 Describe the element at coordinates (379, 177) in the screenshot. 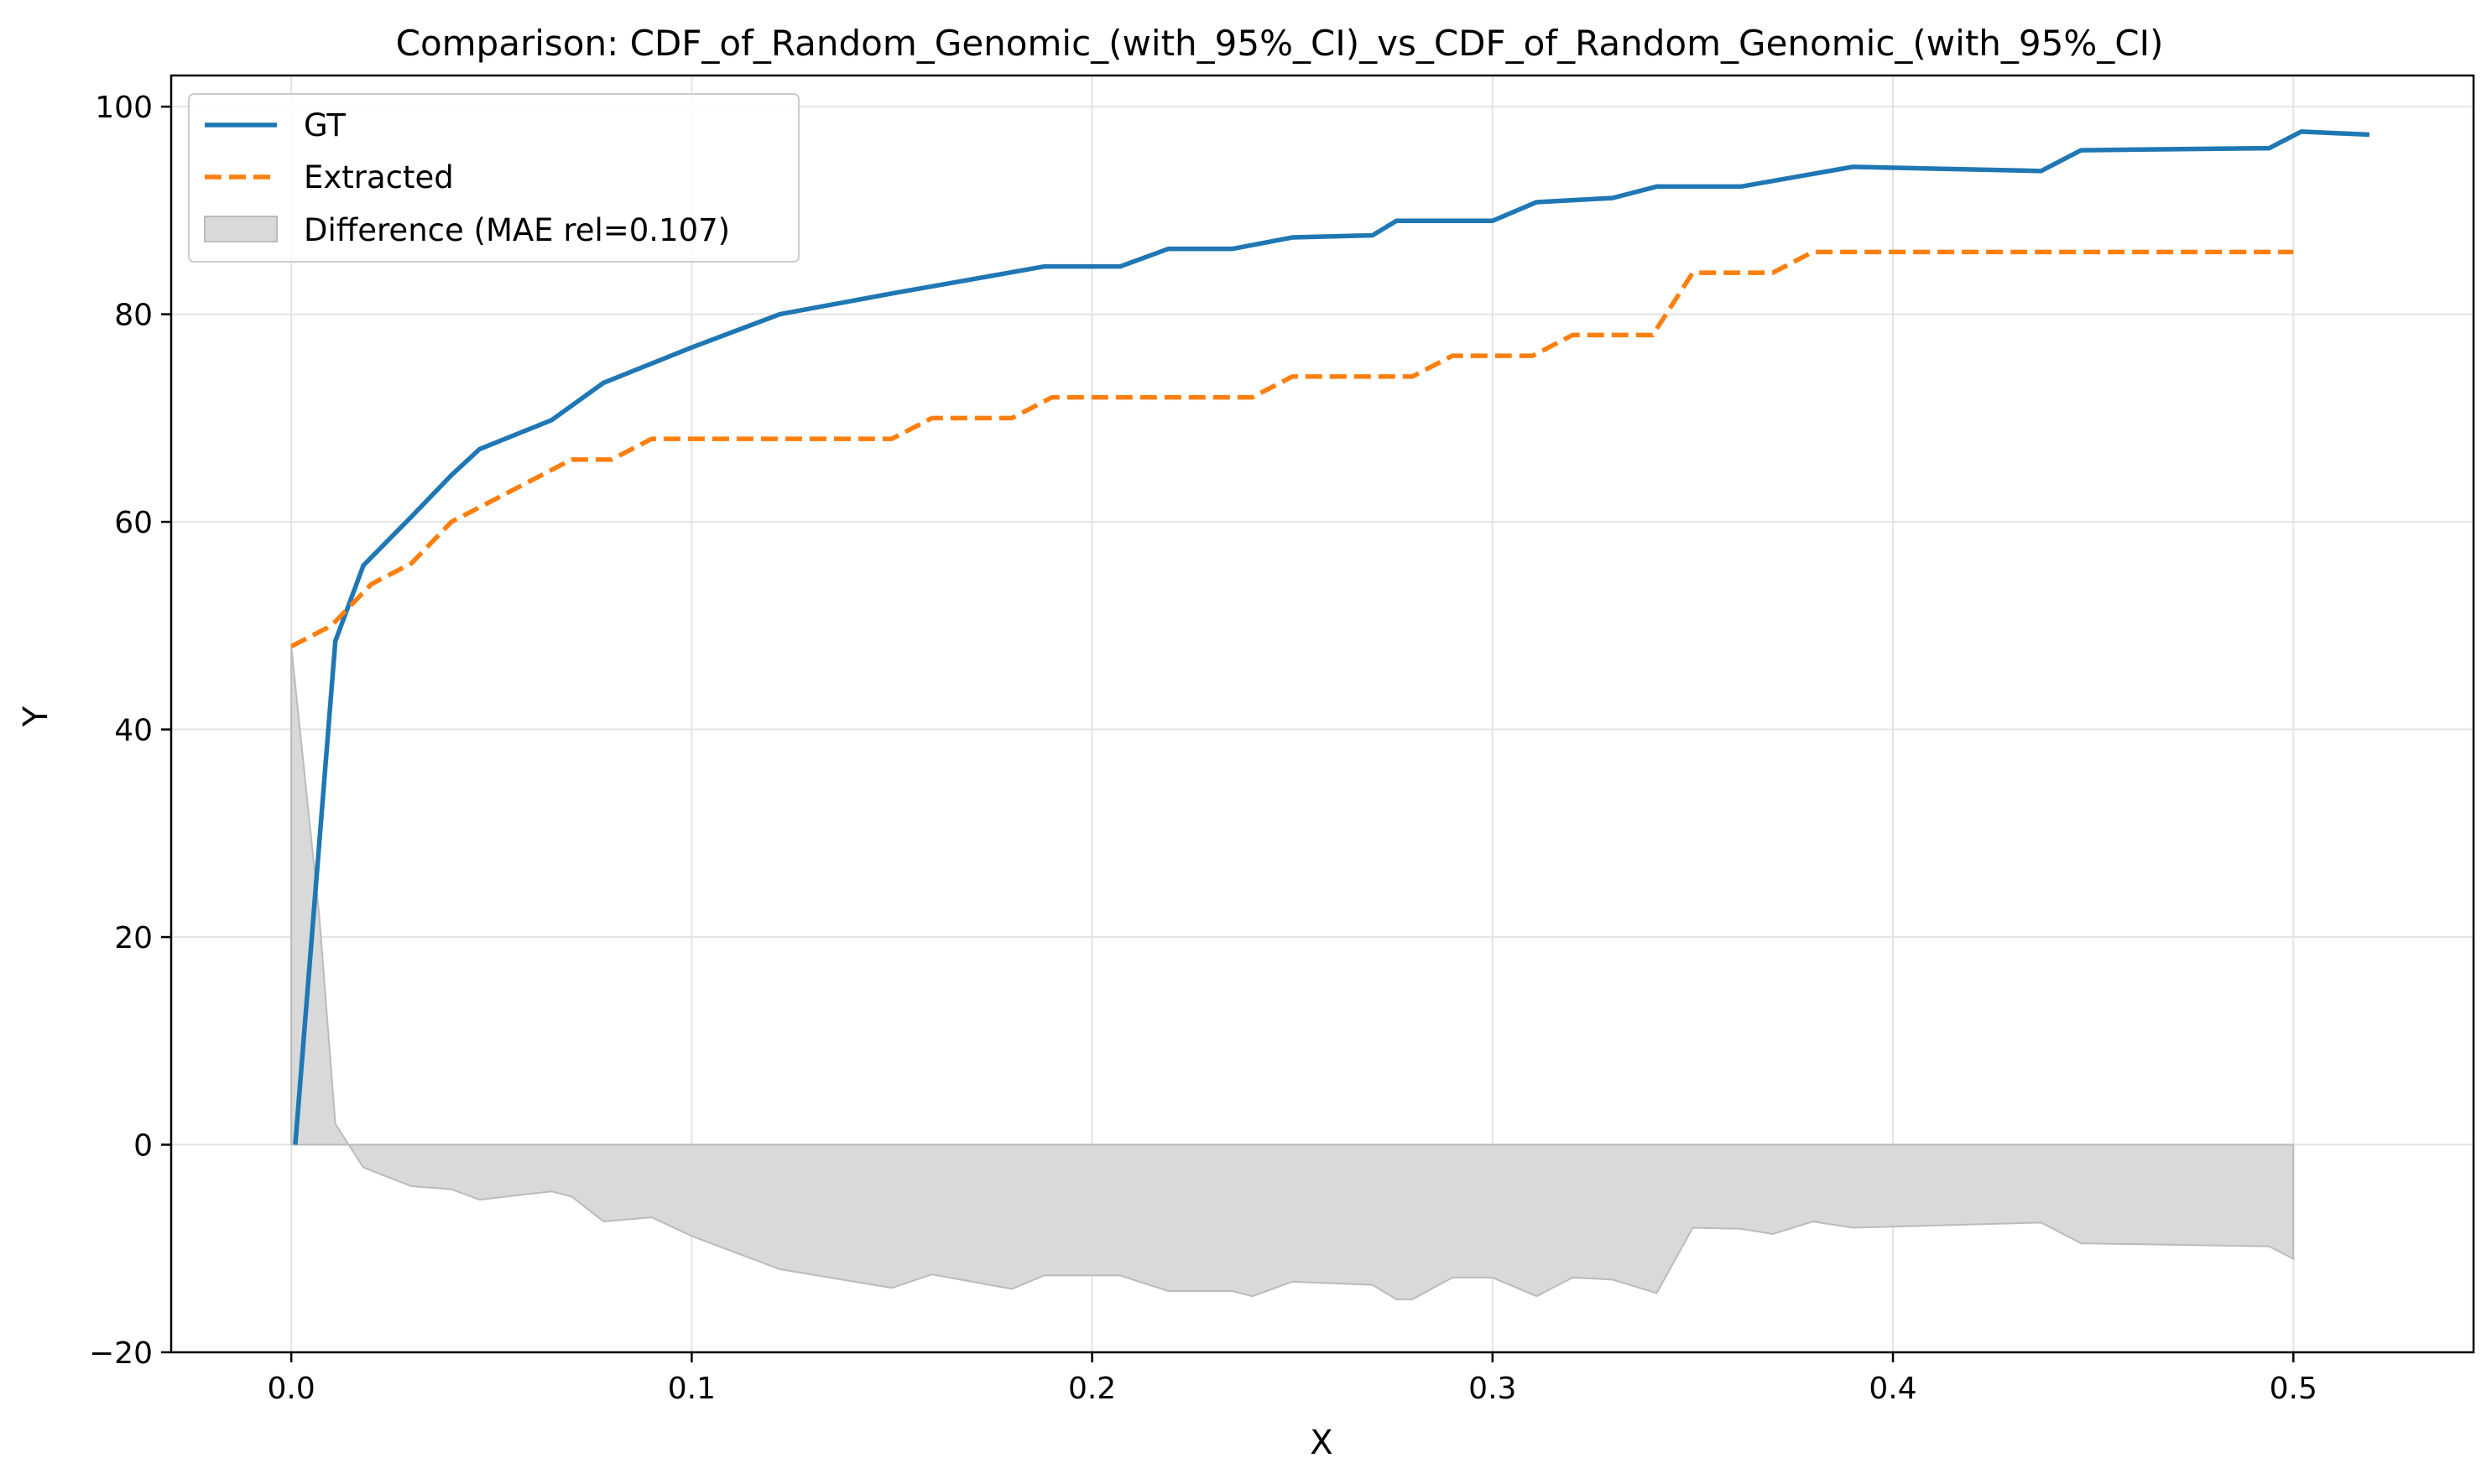

I see `legend-extracted-label: Extracted` at that location.